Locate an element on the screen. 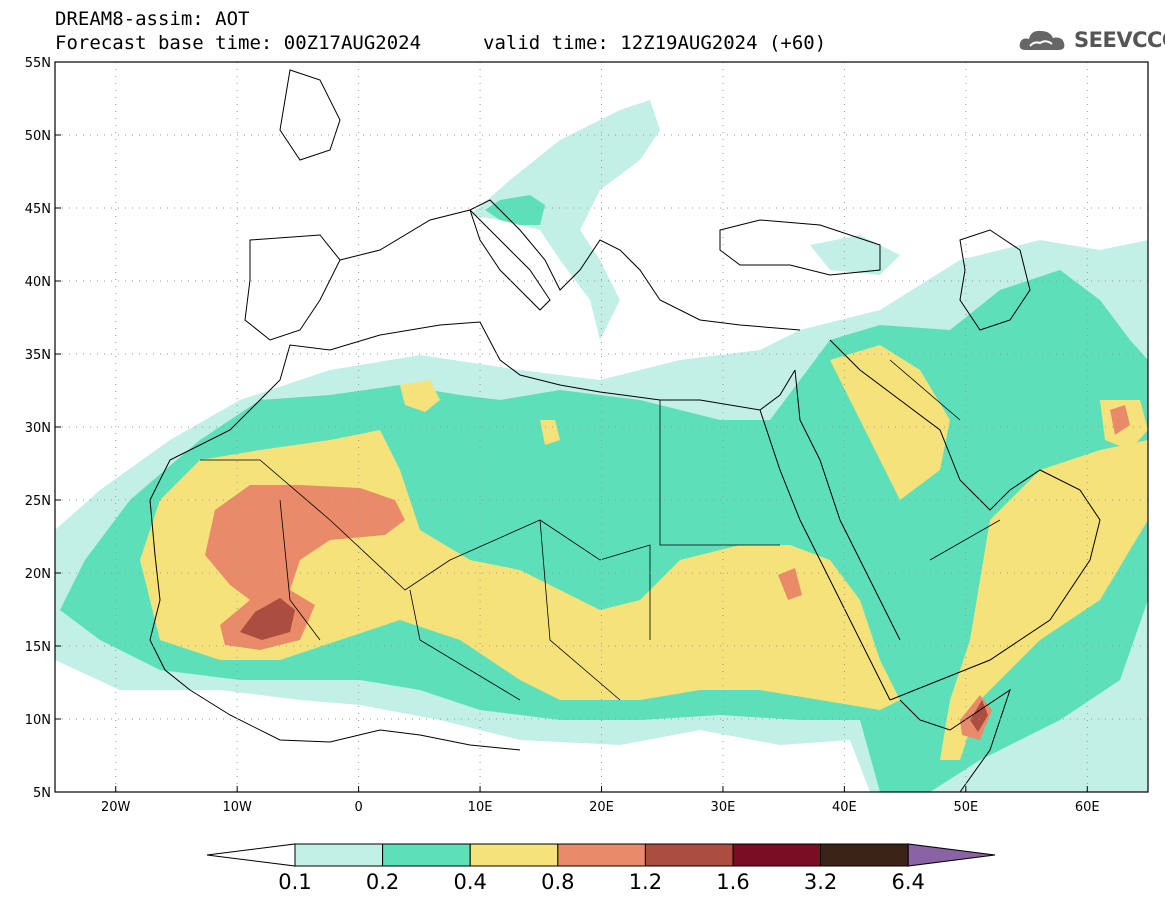 This screenshot has height=905, width=1165. lat-tick-label-1: 50N is located at coordinates (38, 136).